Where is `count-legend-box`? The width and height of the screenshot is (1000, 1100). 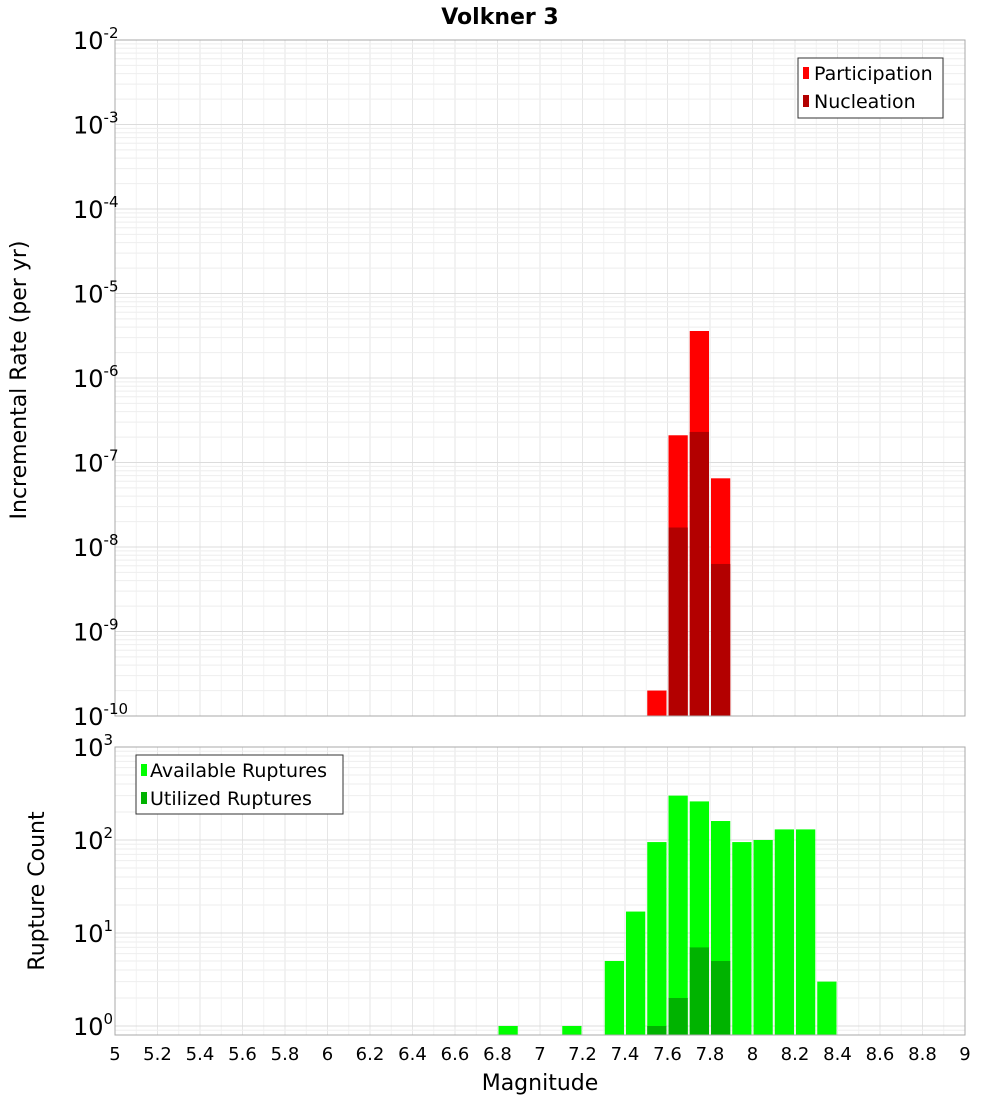 count-legend-box is located at coordinates (239, 784).